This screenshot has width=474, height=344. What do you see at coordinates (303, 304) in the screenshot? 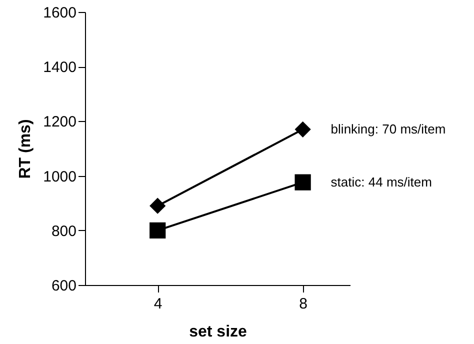
I see `x-tick-label: 8` at bounding box center [303, 304].